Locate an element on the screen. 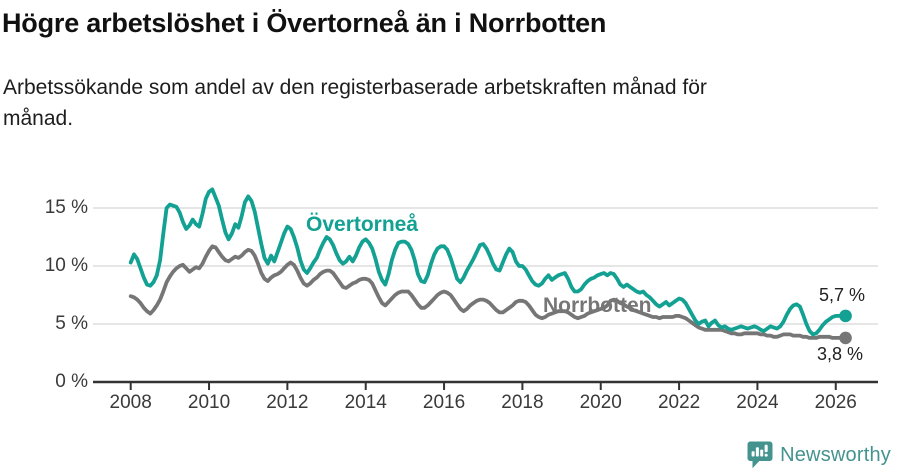 This screenshot has width=900, height=474. newsworthy-logo: Newsworthy is located at coordinates (819, 455).